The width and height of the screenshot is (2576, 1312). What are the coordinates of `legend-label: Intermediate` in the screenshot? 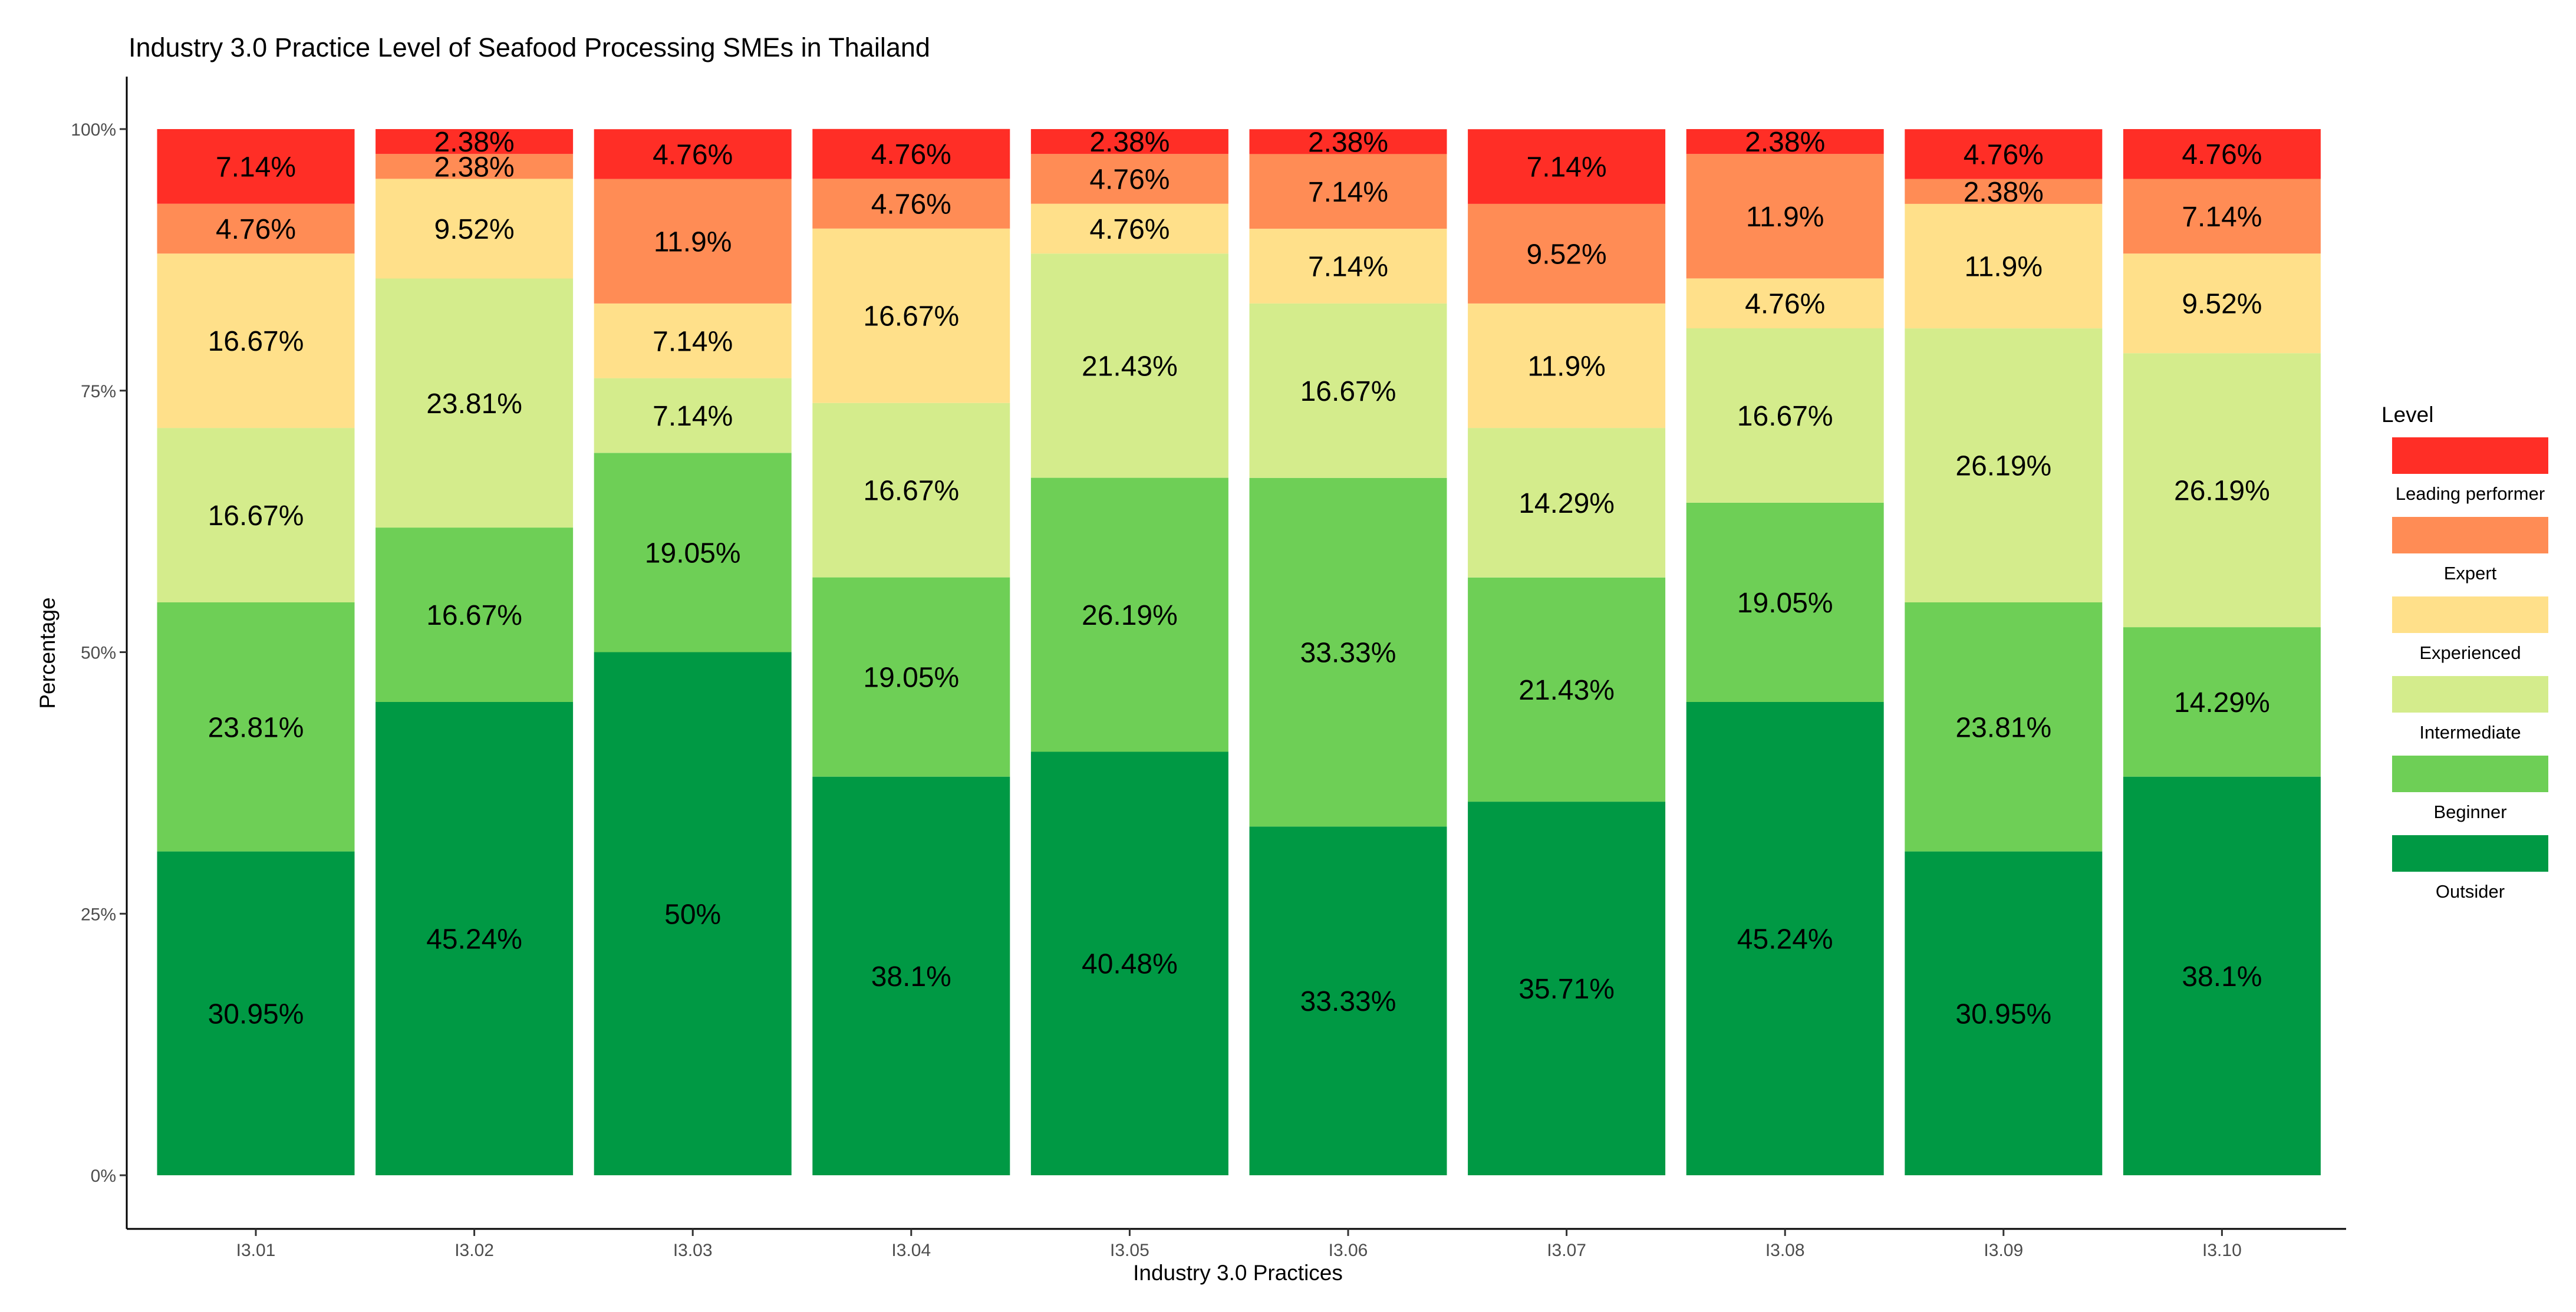 It's located at (2470, 732).